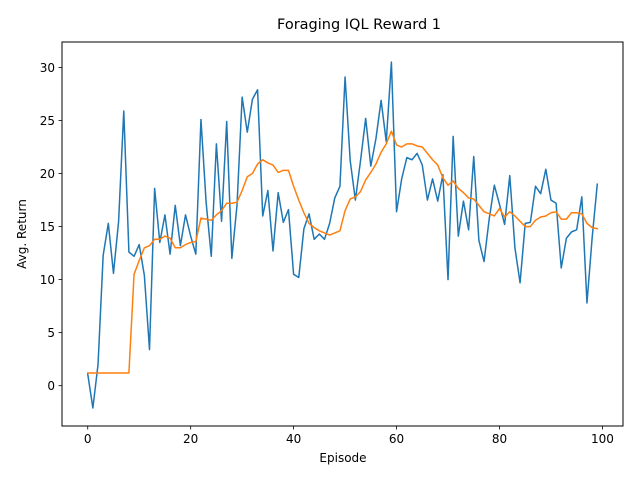 This screenshot has width=640, height=480. What do you see at coordinates (51, 386) in the screenshot?
I see `y-tick-label: 0` at bounding box center [51, 386].